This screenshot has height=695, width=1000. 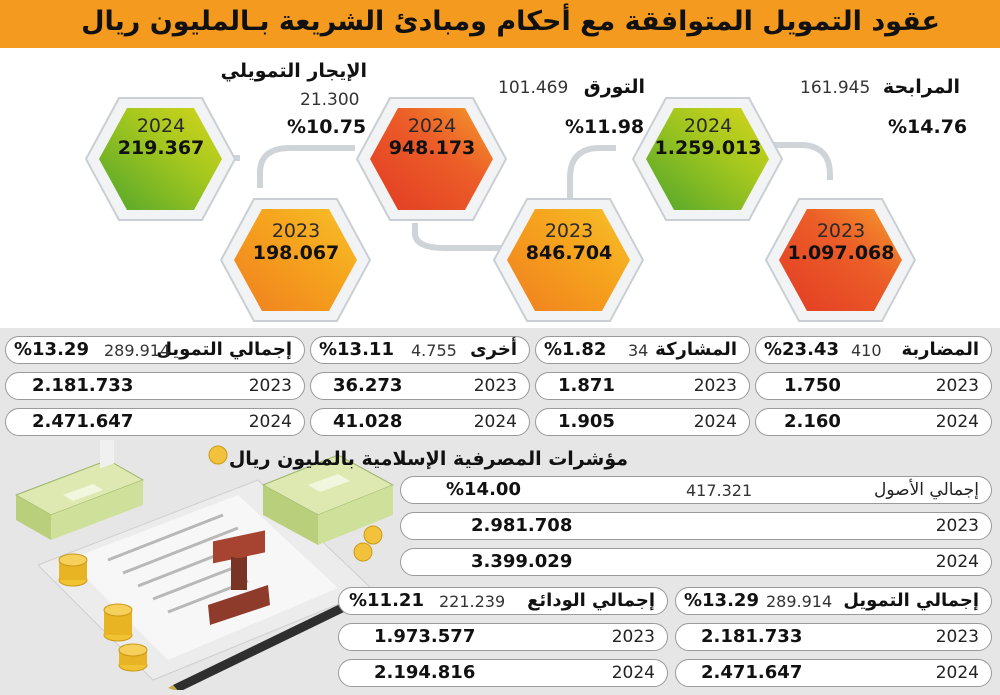 What do you see at coordinates (575, 349) in the screenshot?
I see `card-pct: %1.82` at bounding box center [575, 349].